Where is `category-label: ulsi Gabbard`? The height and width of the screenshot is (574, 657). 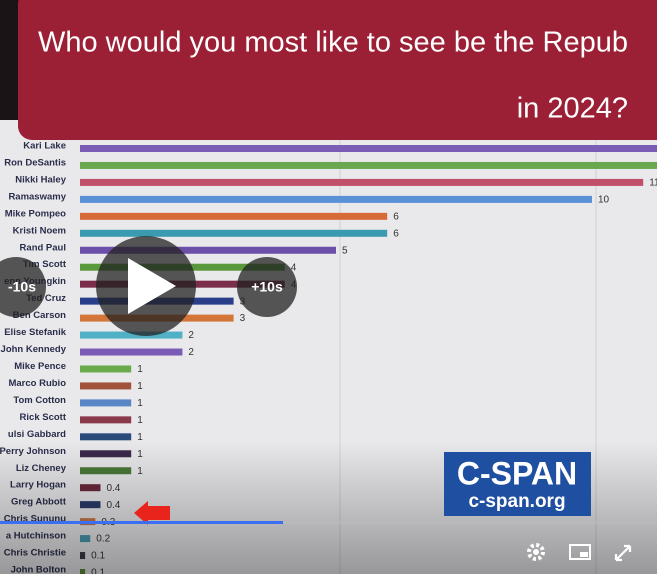
category-label: ulsi Gabbard is located at coordinates (37, 434).